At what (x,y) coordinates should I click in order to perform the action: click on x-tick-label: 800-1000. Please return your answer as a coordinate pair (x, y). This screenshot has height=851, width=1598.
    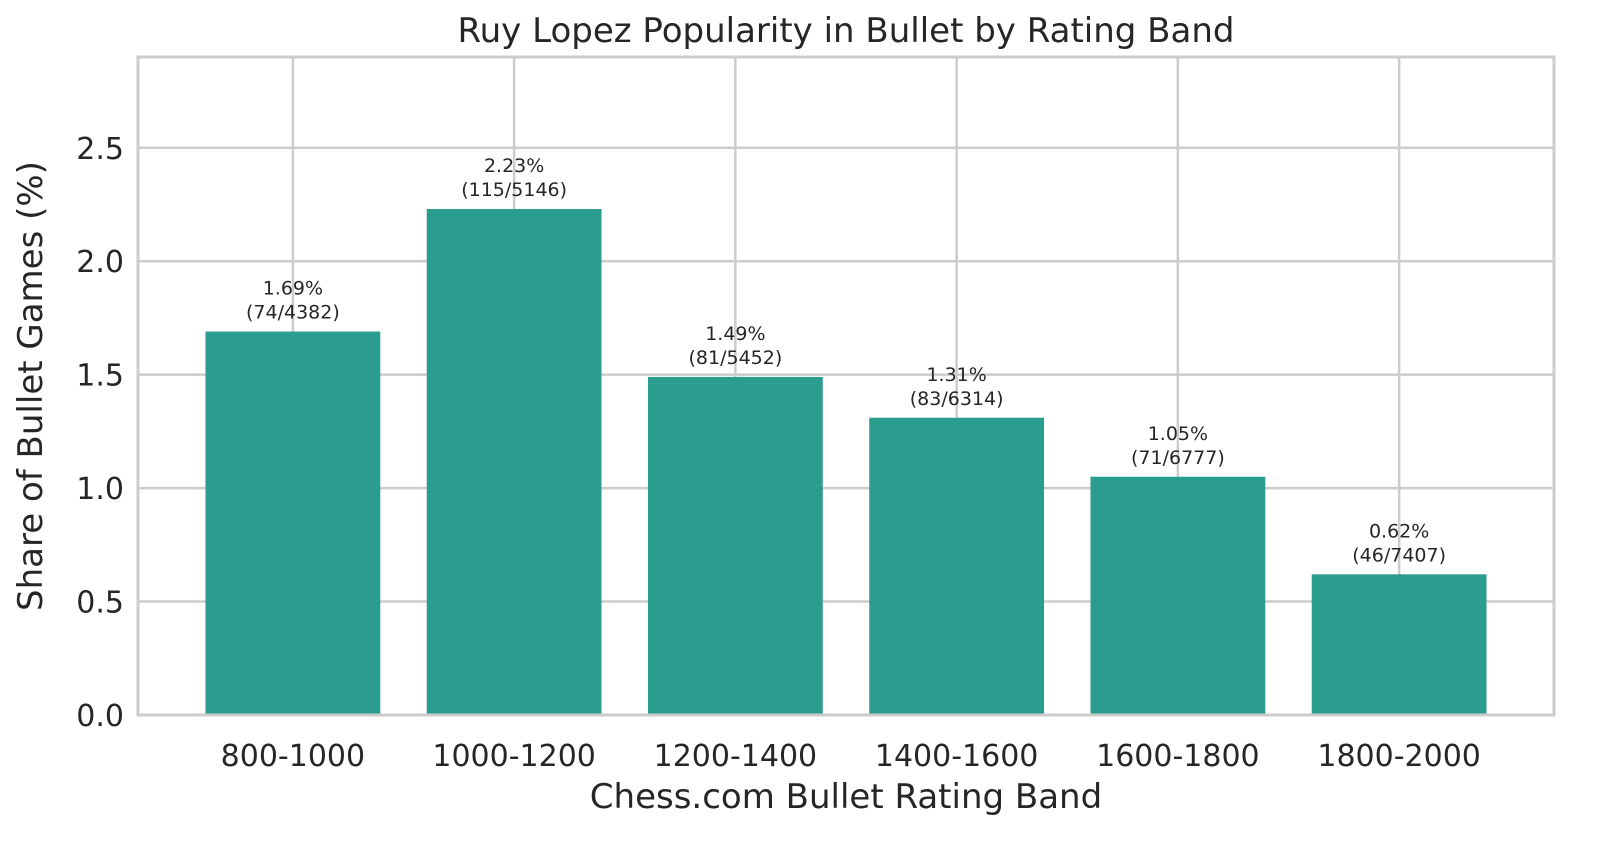
    Looking at the image, I should click on (293, 756).